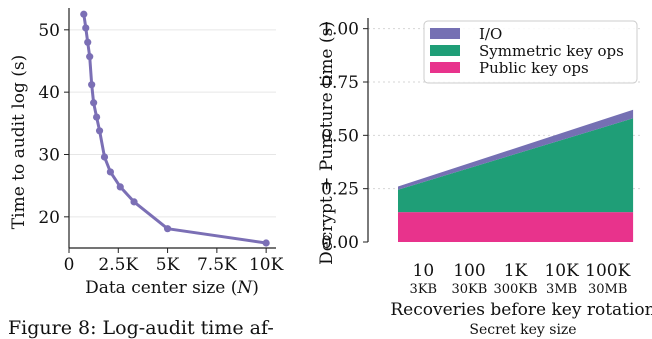 The image size is (652, 339). I want to click on right-x-tick-sublabel: 30KB, so click(470, 289).